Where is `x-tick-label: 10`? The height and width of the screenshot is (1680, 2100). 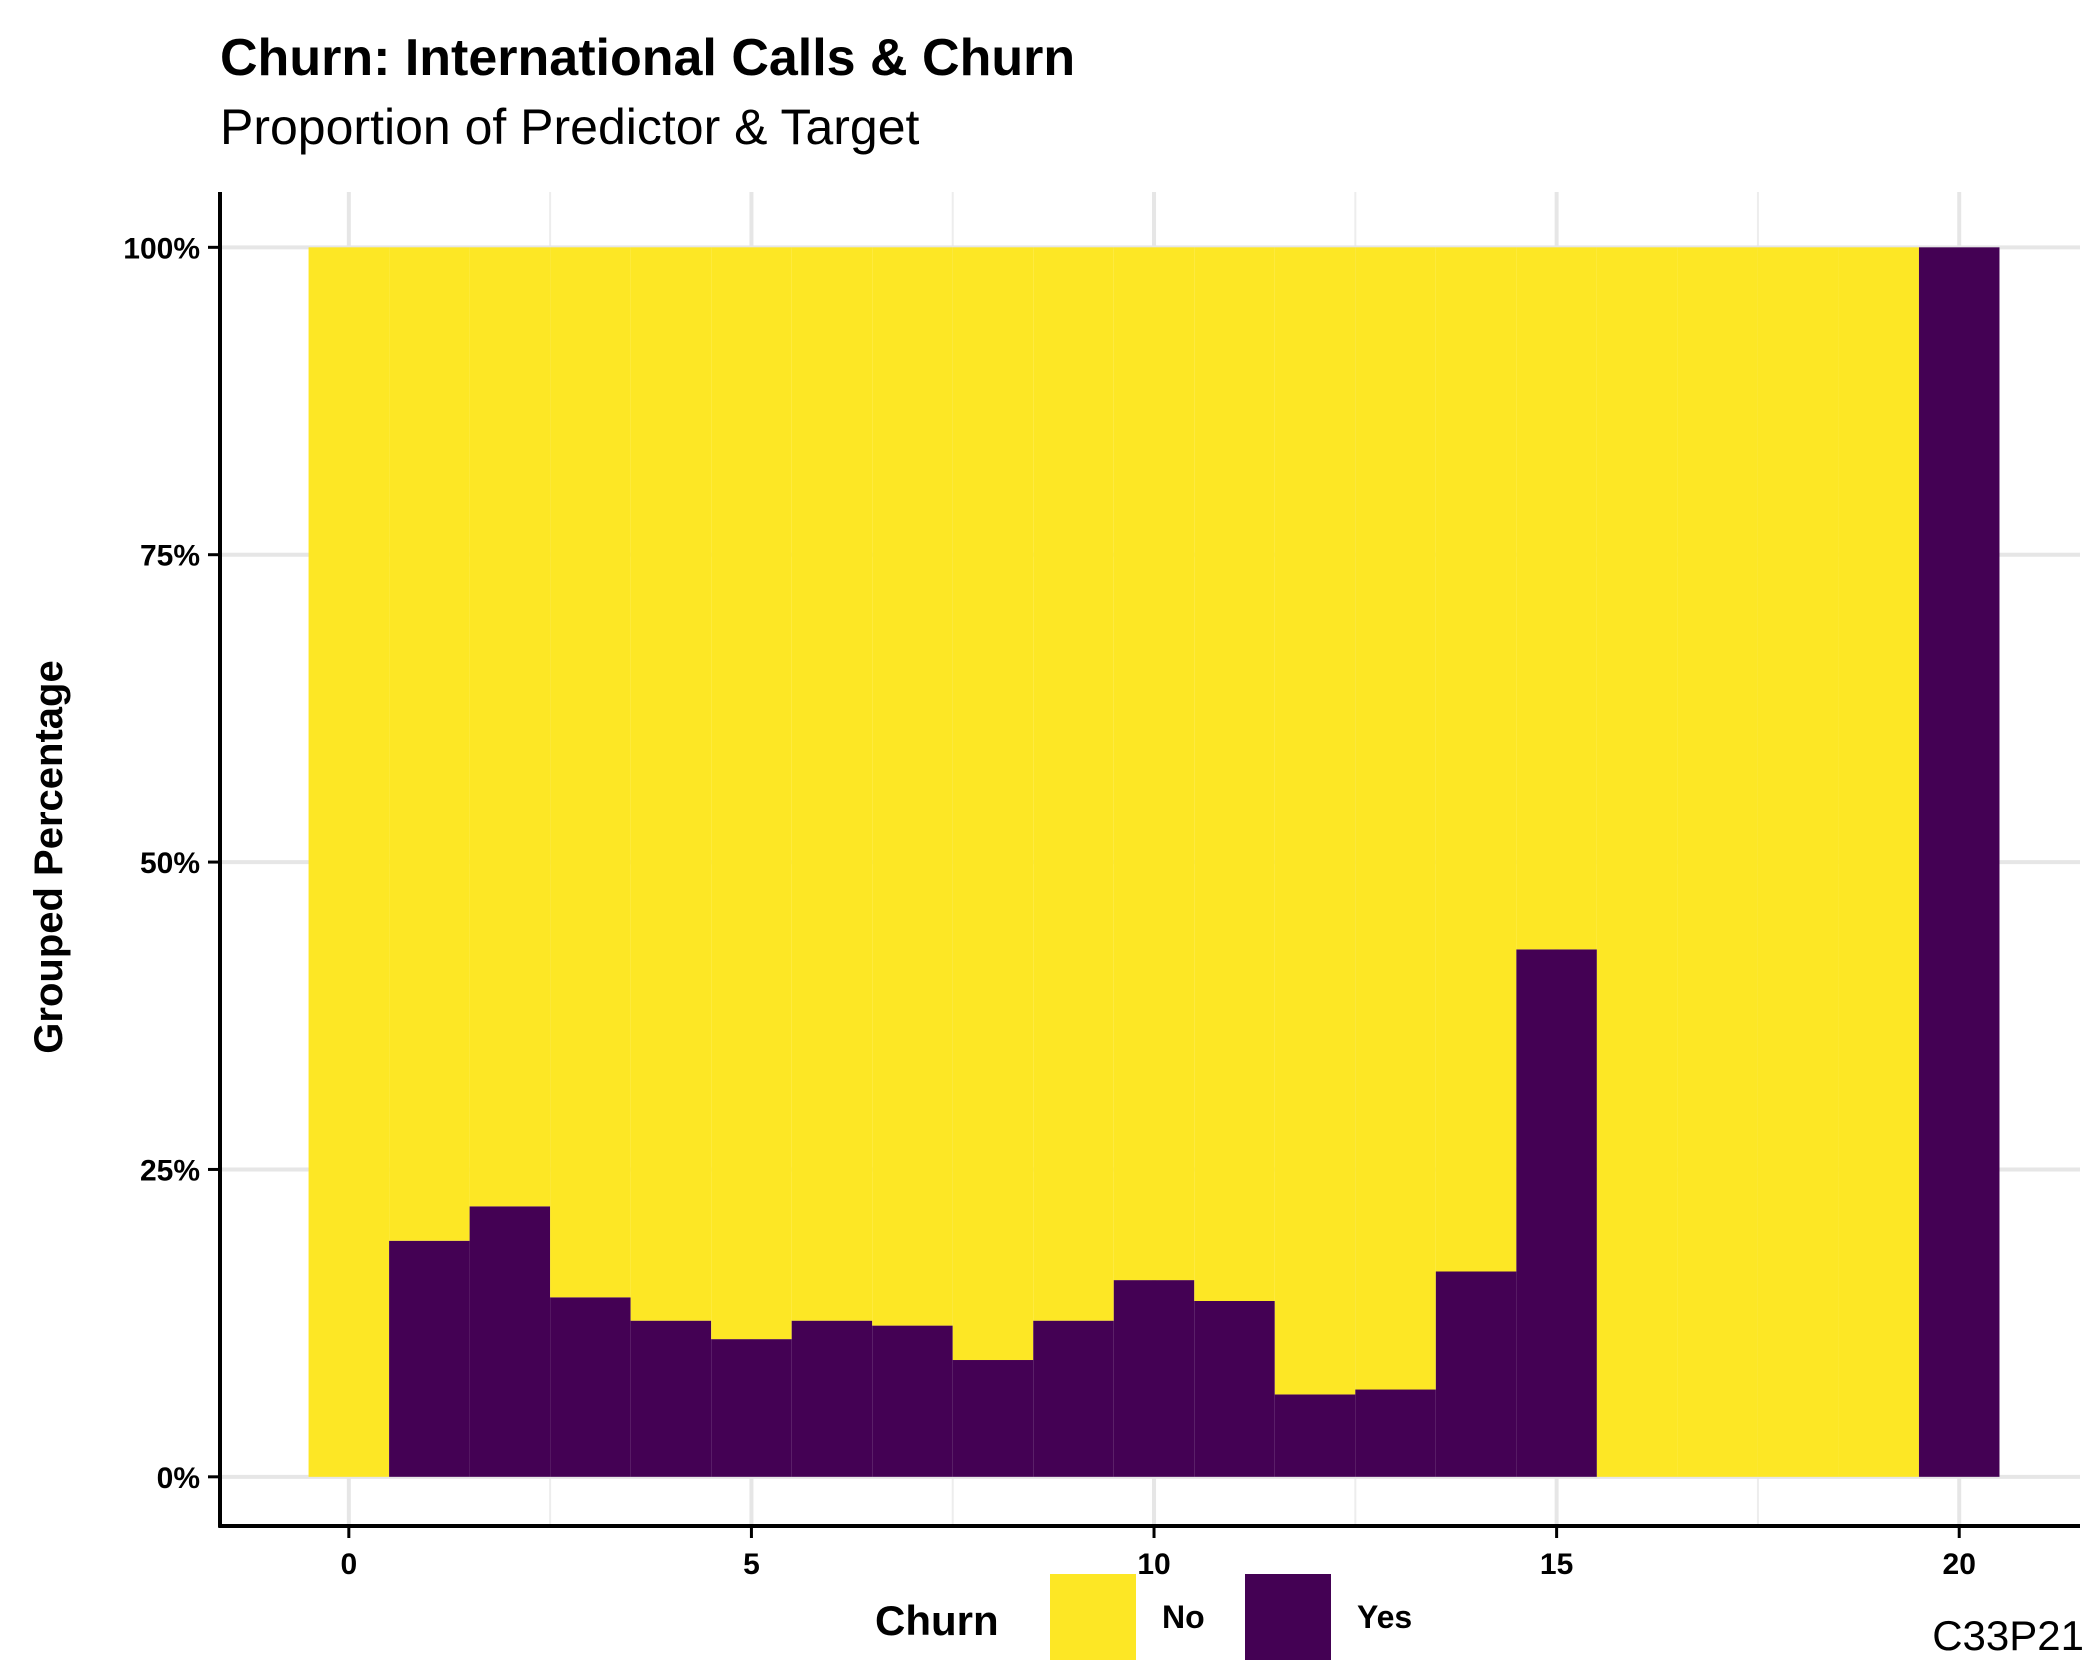 x-tick-label: 10 is located at coordinates (1153, 1564).